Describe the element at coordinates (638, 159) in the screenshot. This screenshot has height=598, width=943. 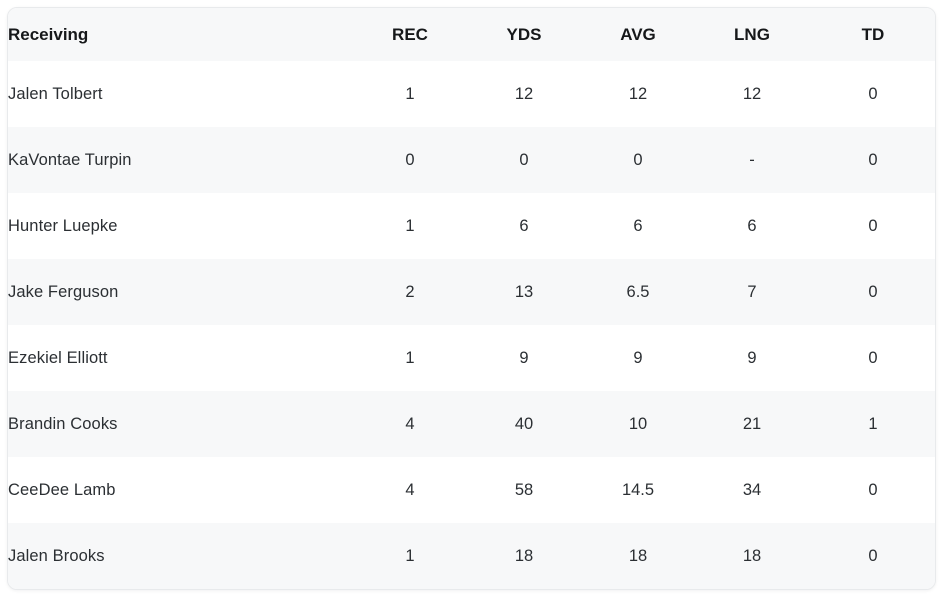
I see `stat-avg: 0` at that location.